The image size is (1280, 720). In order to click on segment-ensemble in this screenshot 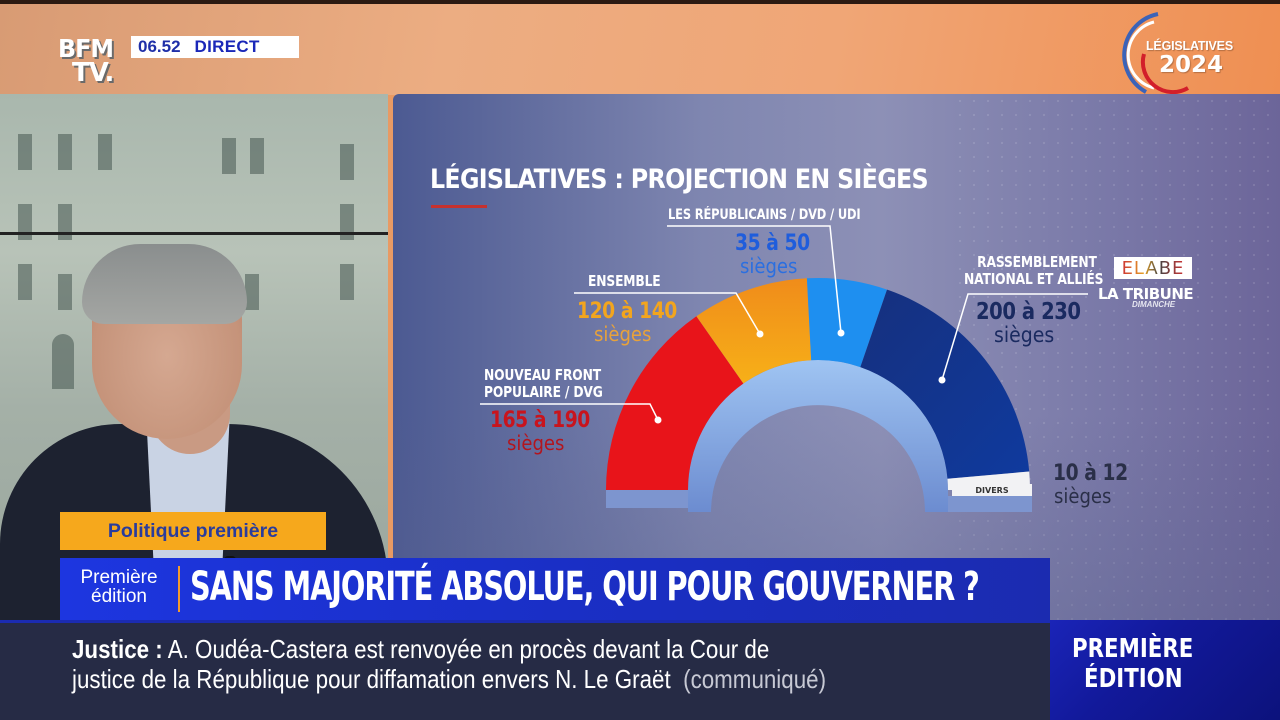, I will do `click(754, 331)`.